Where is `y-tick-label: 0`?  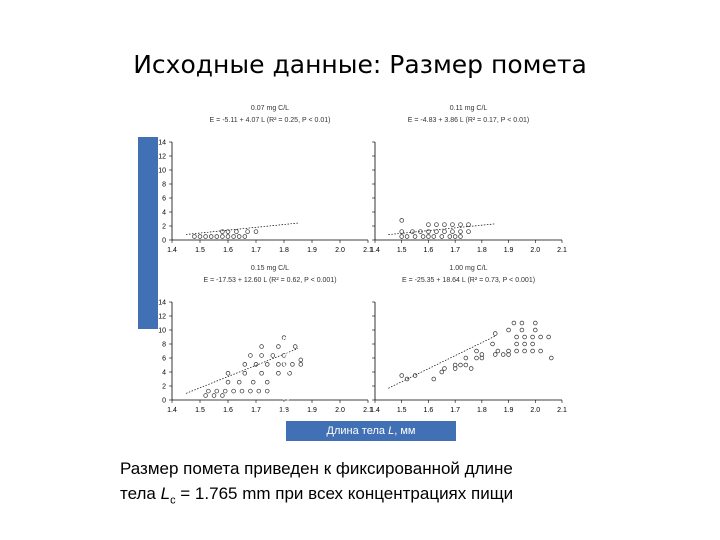 y-tick-label: 0 is located at coordinates (164, 401).